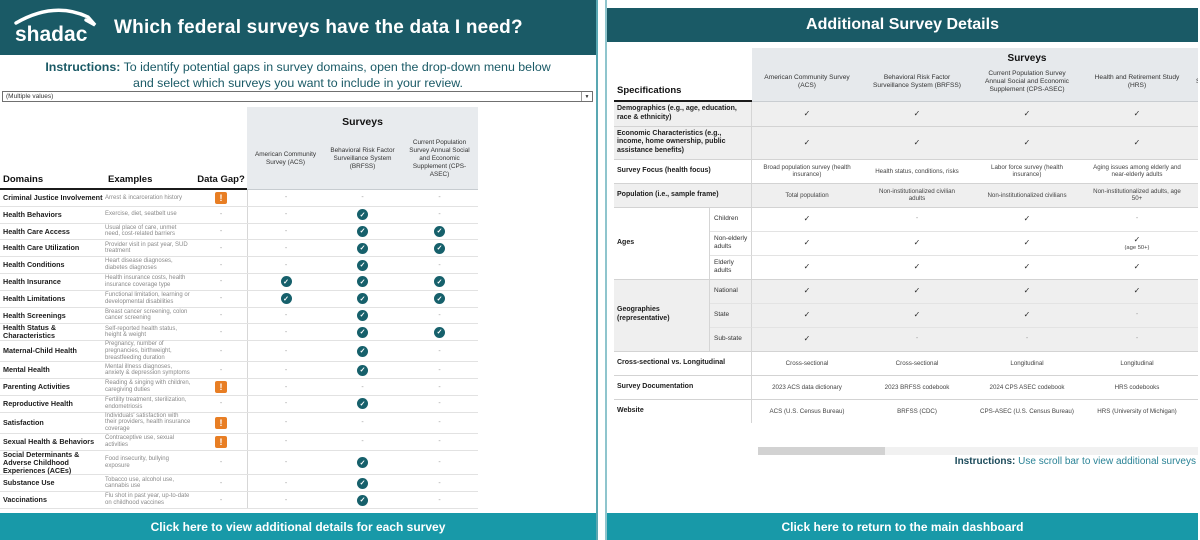 The height and width of the screenshot is (540, 1200). I want to click on column-header-examples: Examples, so click(150, 148).